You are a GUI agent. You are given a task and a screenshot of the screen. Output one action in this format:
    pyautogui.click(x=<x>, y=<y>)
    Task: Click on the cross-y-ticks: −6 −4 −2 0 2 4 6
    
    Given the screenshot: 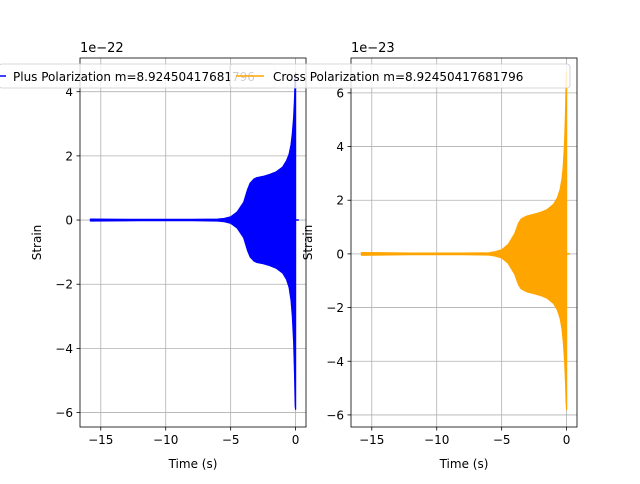 What is the action you would take?
    pyautogui.click(x=338, y=254)
    